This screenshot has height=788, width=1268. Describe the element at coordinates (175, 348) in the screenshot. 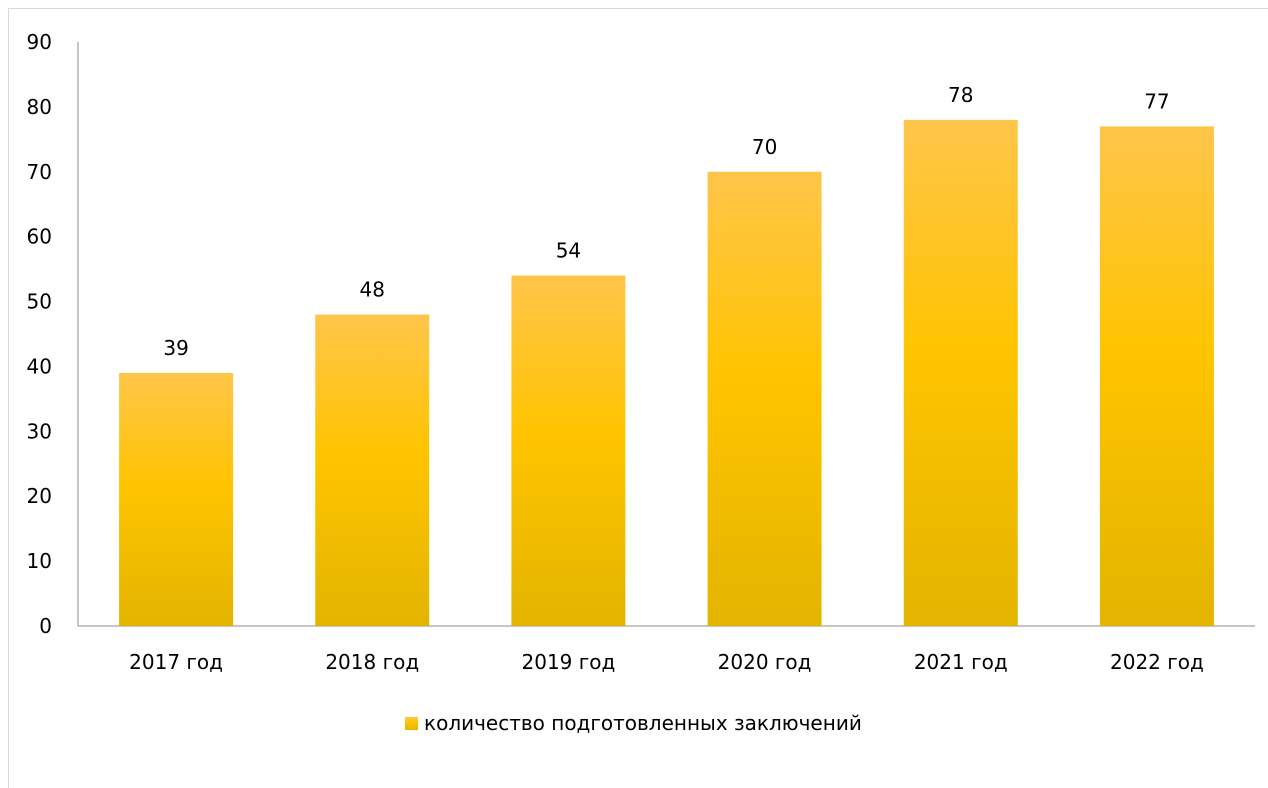

I see `bar-value-label: 39` at that location.